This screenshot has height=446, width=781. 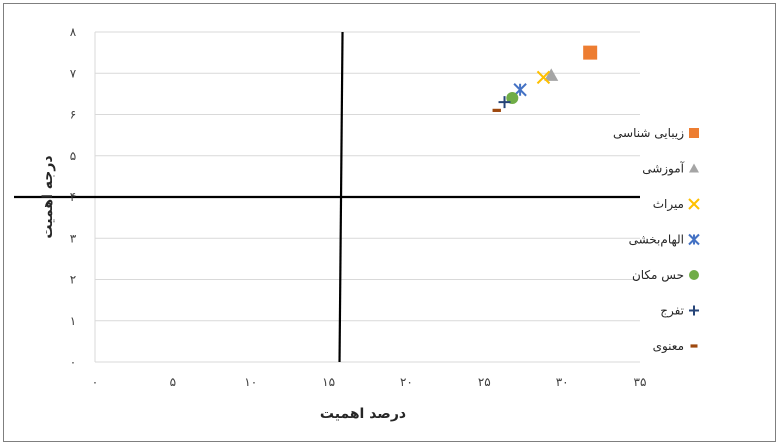 What do you see at coordinates (73, 73) in the screenshot?
I see `y-tick-label: ۷` at bounding box center [73, 73].